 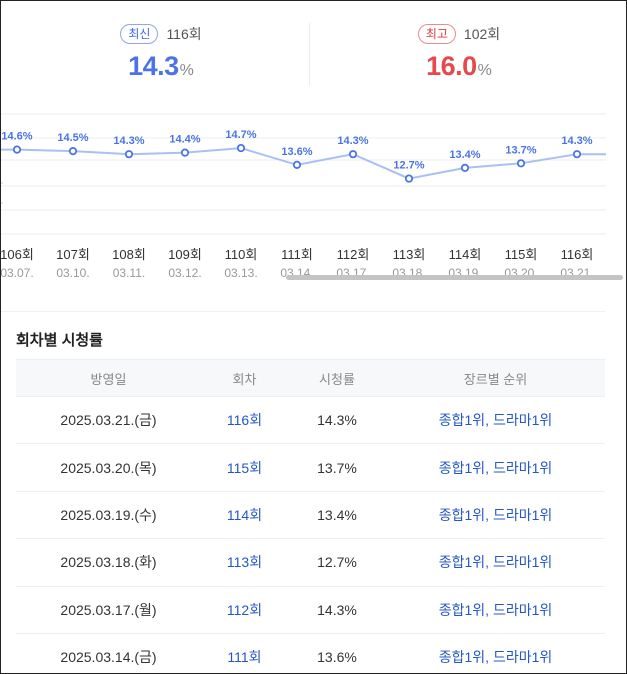 I want to click on row-rating: 13.6%, so click(x=337, y=657).